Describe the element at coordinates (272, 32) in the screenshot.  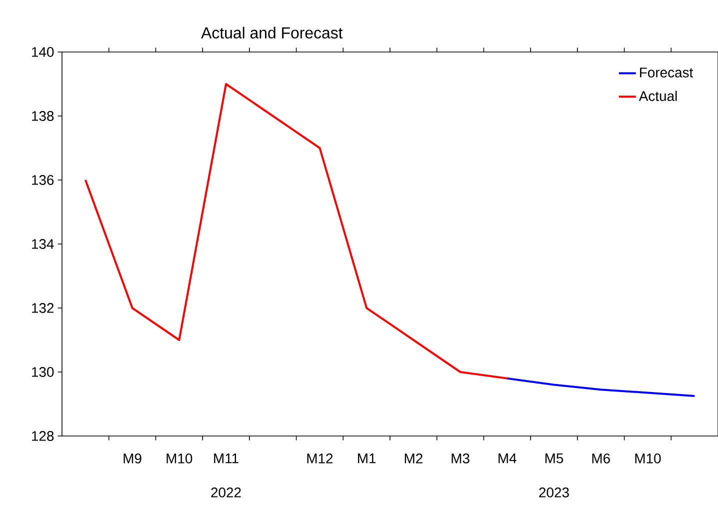
I see `chart-title: Actual and Forecast` at that location.